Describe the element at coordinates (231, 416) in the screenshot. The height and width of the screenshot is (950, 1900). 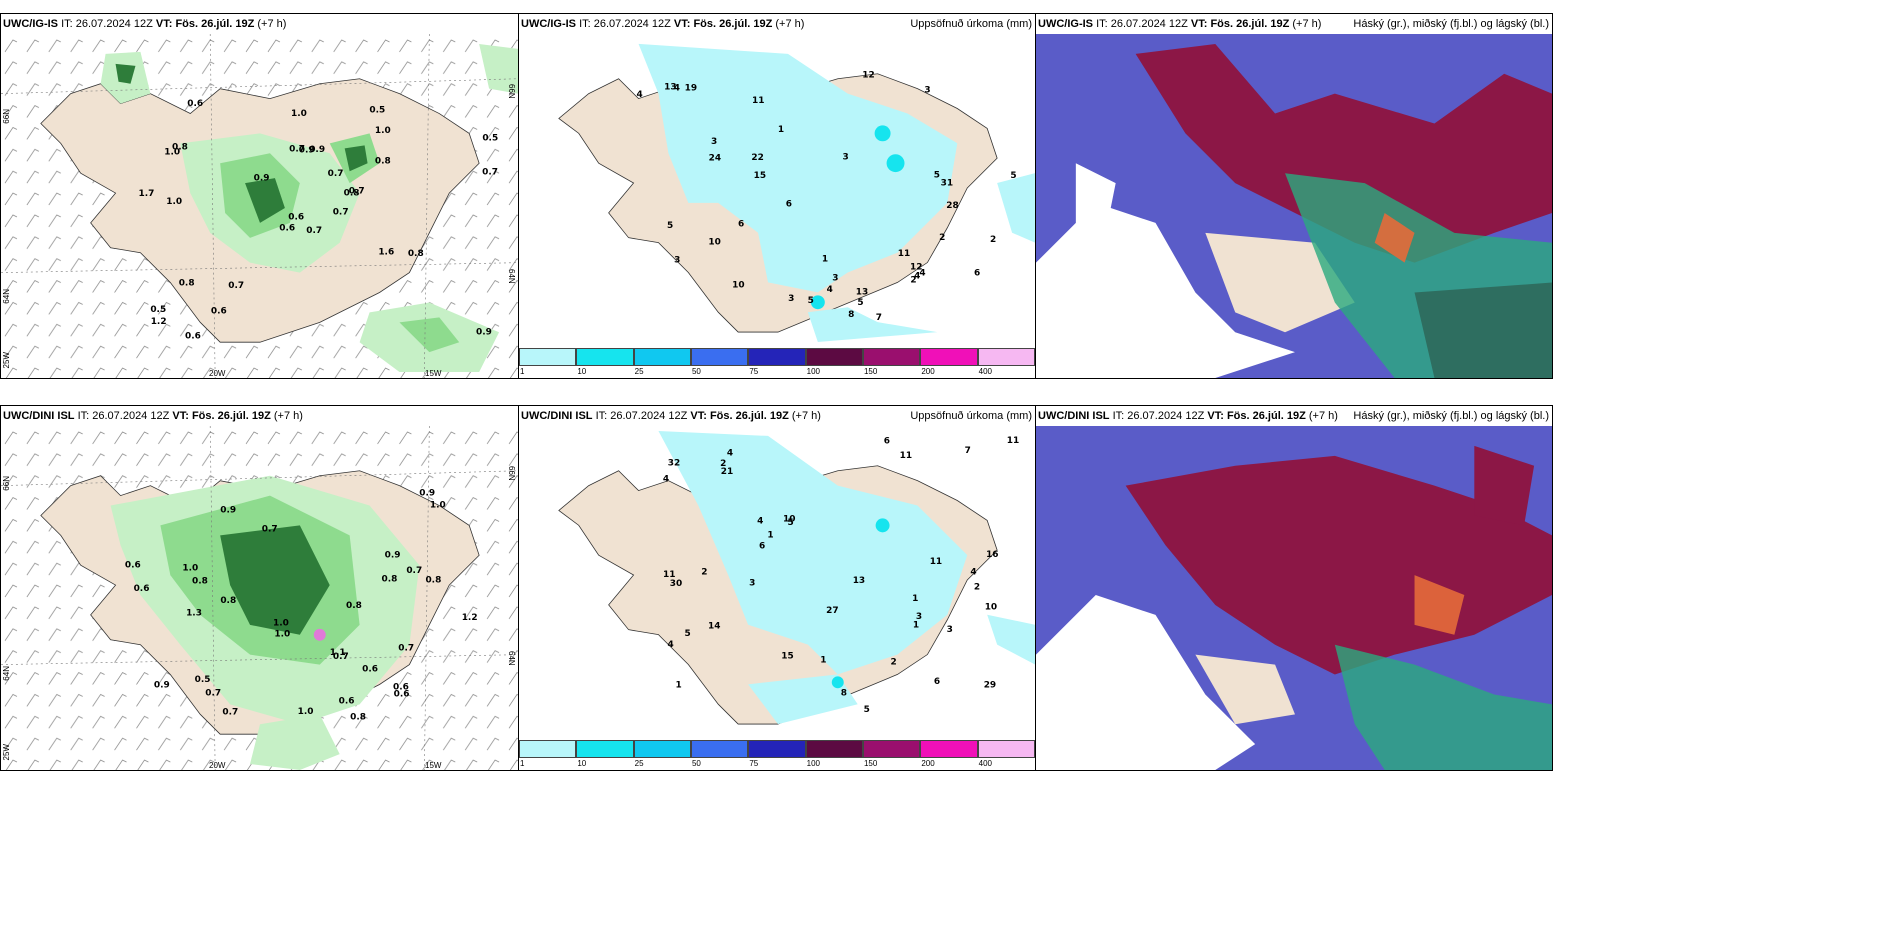
I see `valid-time: Fös. 26.júl. 19Z` at that location.